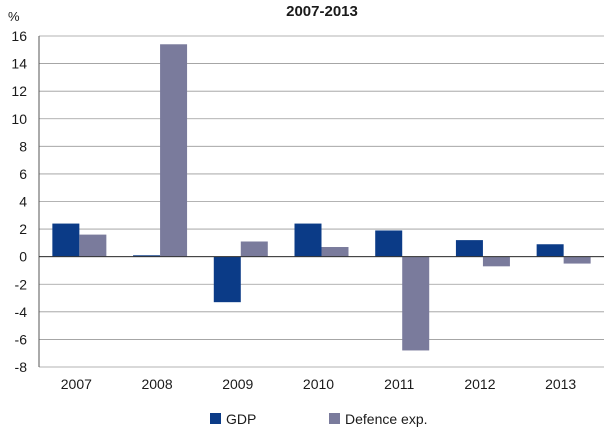 The image size is (611, 432). What do you see at coordinates (147, 256) in the screenshot?
I see `bar-gdp-2008` at bounding box center [147, 256].